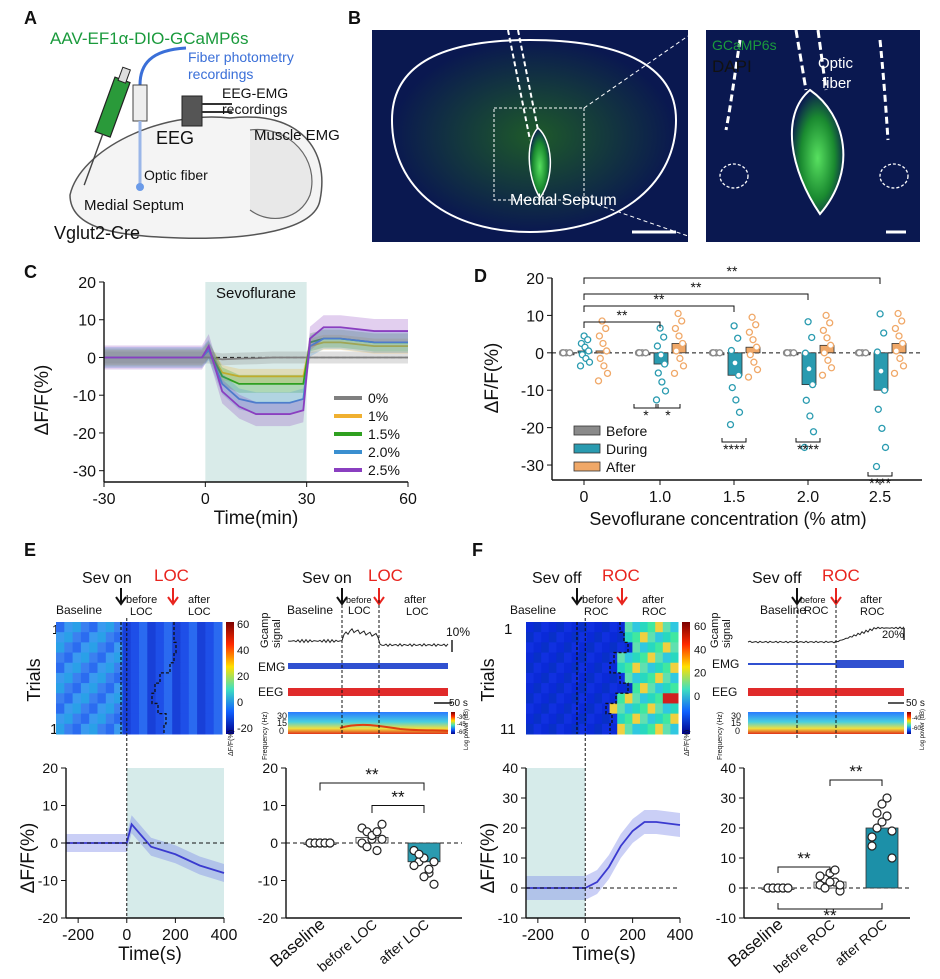 This screenshot has width=940, height=979. What do you see at coordinates (327, 578) in the screenshot?
I see `e-trace-sev-on: Sev on` at bounding box center [327, 578].